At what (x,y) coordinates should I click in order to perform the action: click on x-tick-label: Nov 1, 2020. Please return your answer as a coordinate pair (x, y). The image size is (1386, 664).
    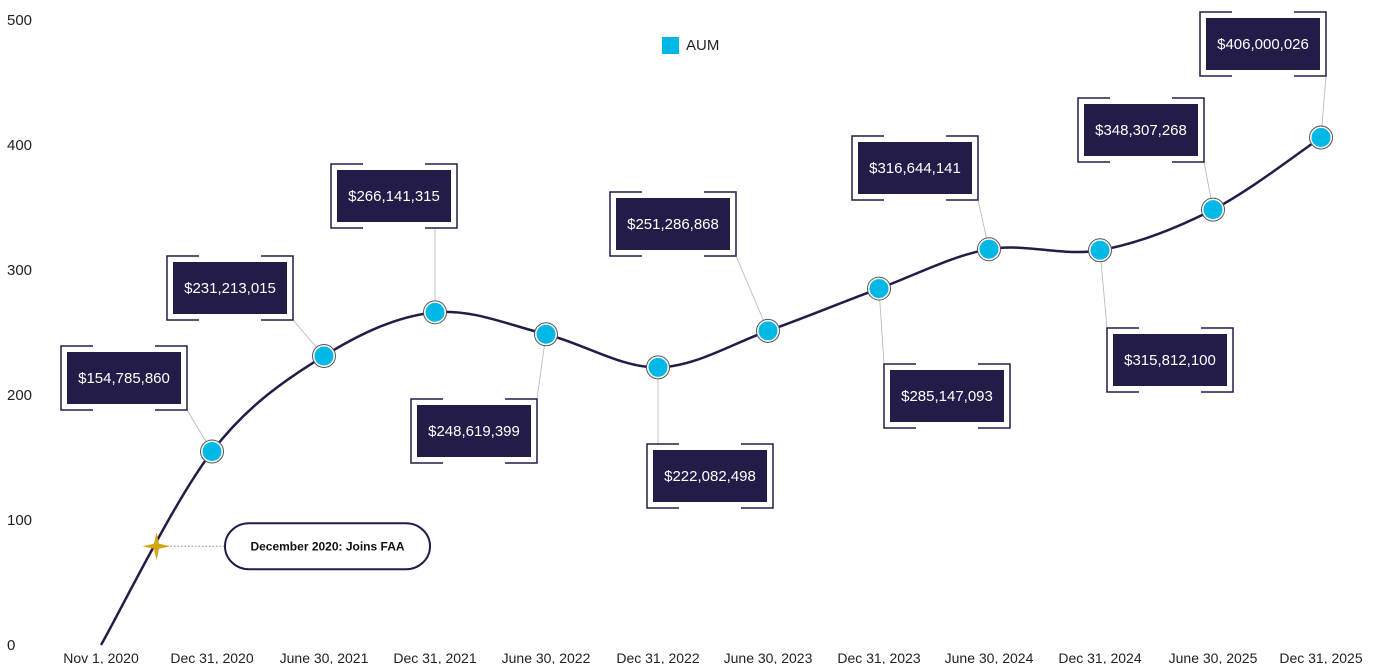
    Looking at the image, I should click on (101, 657).